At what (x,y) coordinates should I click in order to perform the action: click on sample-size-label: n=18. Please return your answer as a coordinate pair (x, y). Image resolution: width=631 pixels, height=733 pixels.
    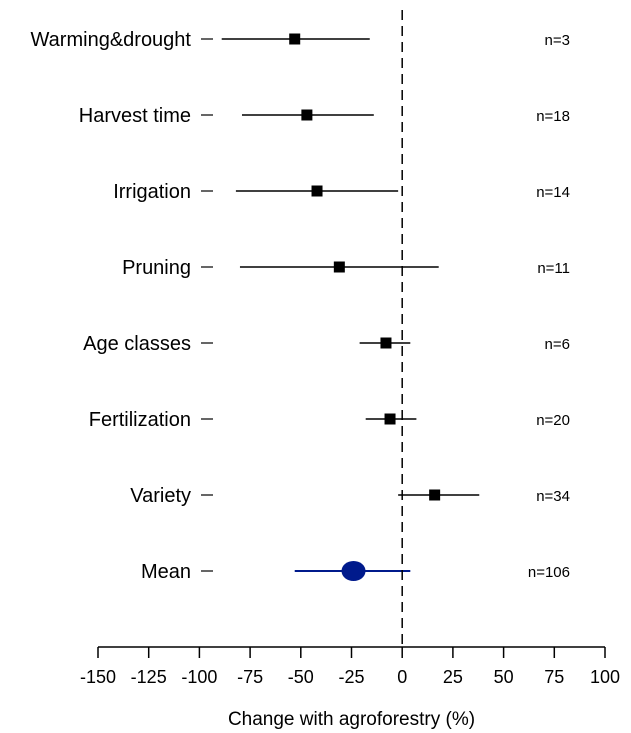
    Looking at the image, I should click on (553, 116).